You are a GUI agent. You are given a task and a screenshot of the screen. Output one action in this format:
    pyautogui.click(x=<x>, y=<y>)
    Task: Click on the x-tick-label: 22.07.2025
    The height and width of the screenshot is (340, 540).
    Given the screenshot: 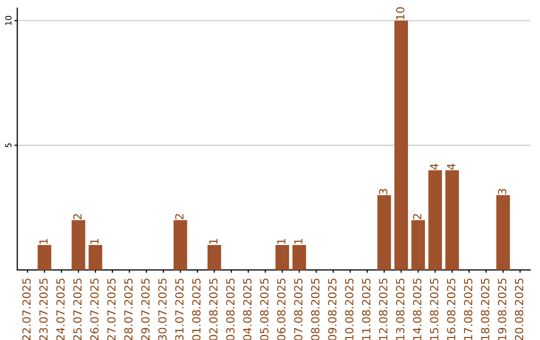 What is the action you would take?
    pyautogui.click(x=26, y=309)
    